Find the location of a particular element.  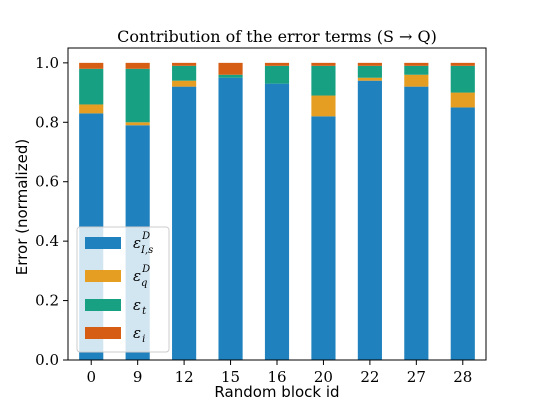

legend-entry: εi is located at coordinates (139, 334).